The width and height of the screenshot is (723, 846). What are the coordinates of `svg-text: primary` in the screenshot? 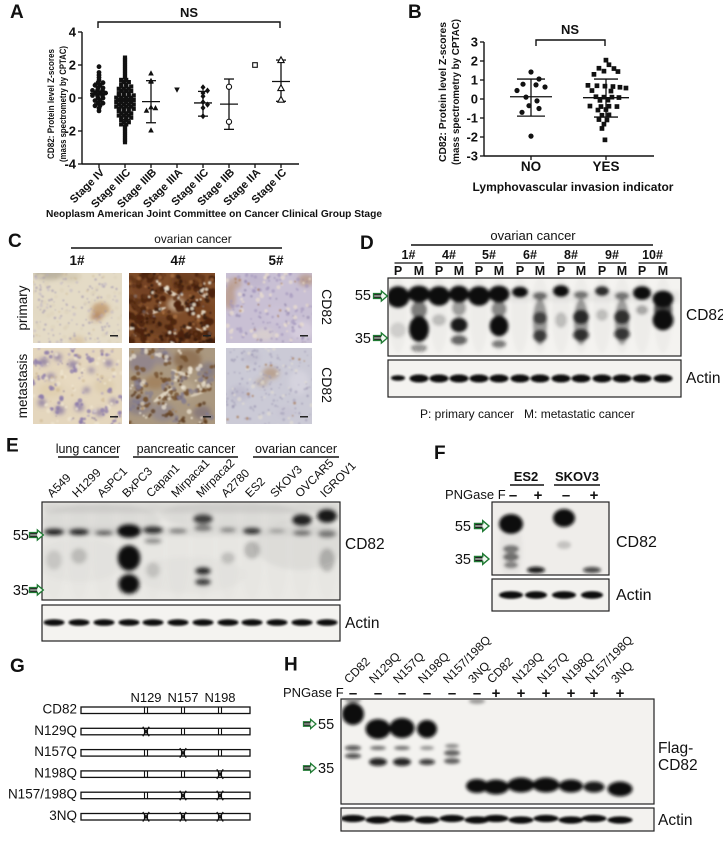 It's located at (22, 307).